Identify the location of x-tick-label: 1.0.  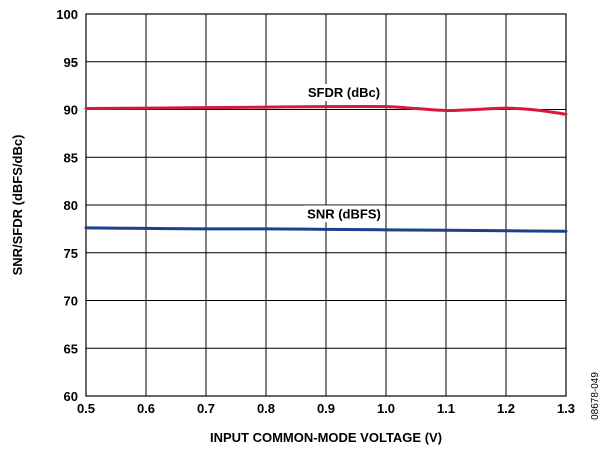
(386, 408).